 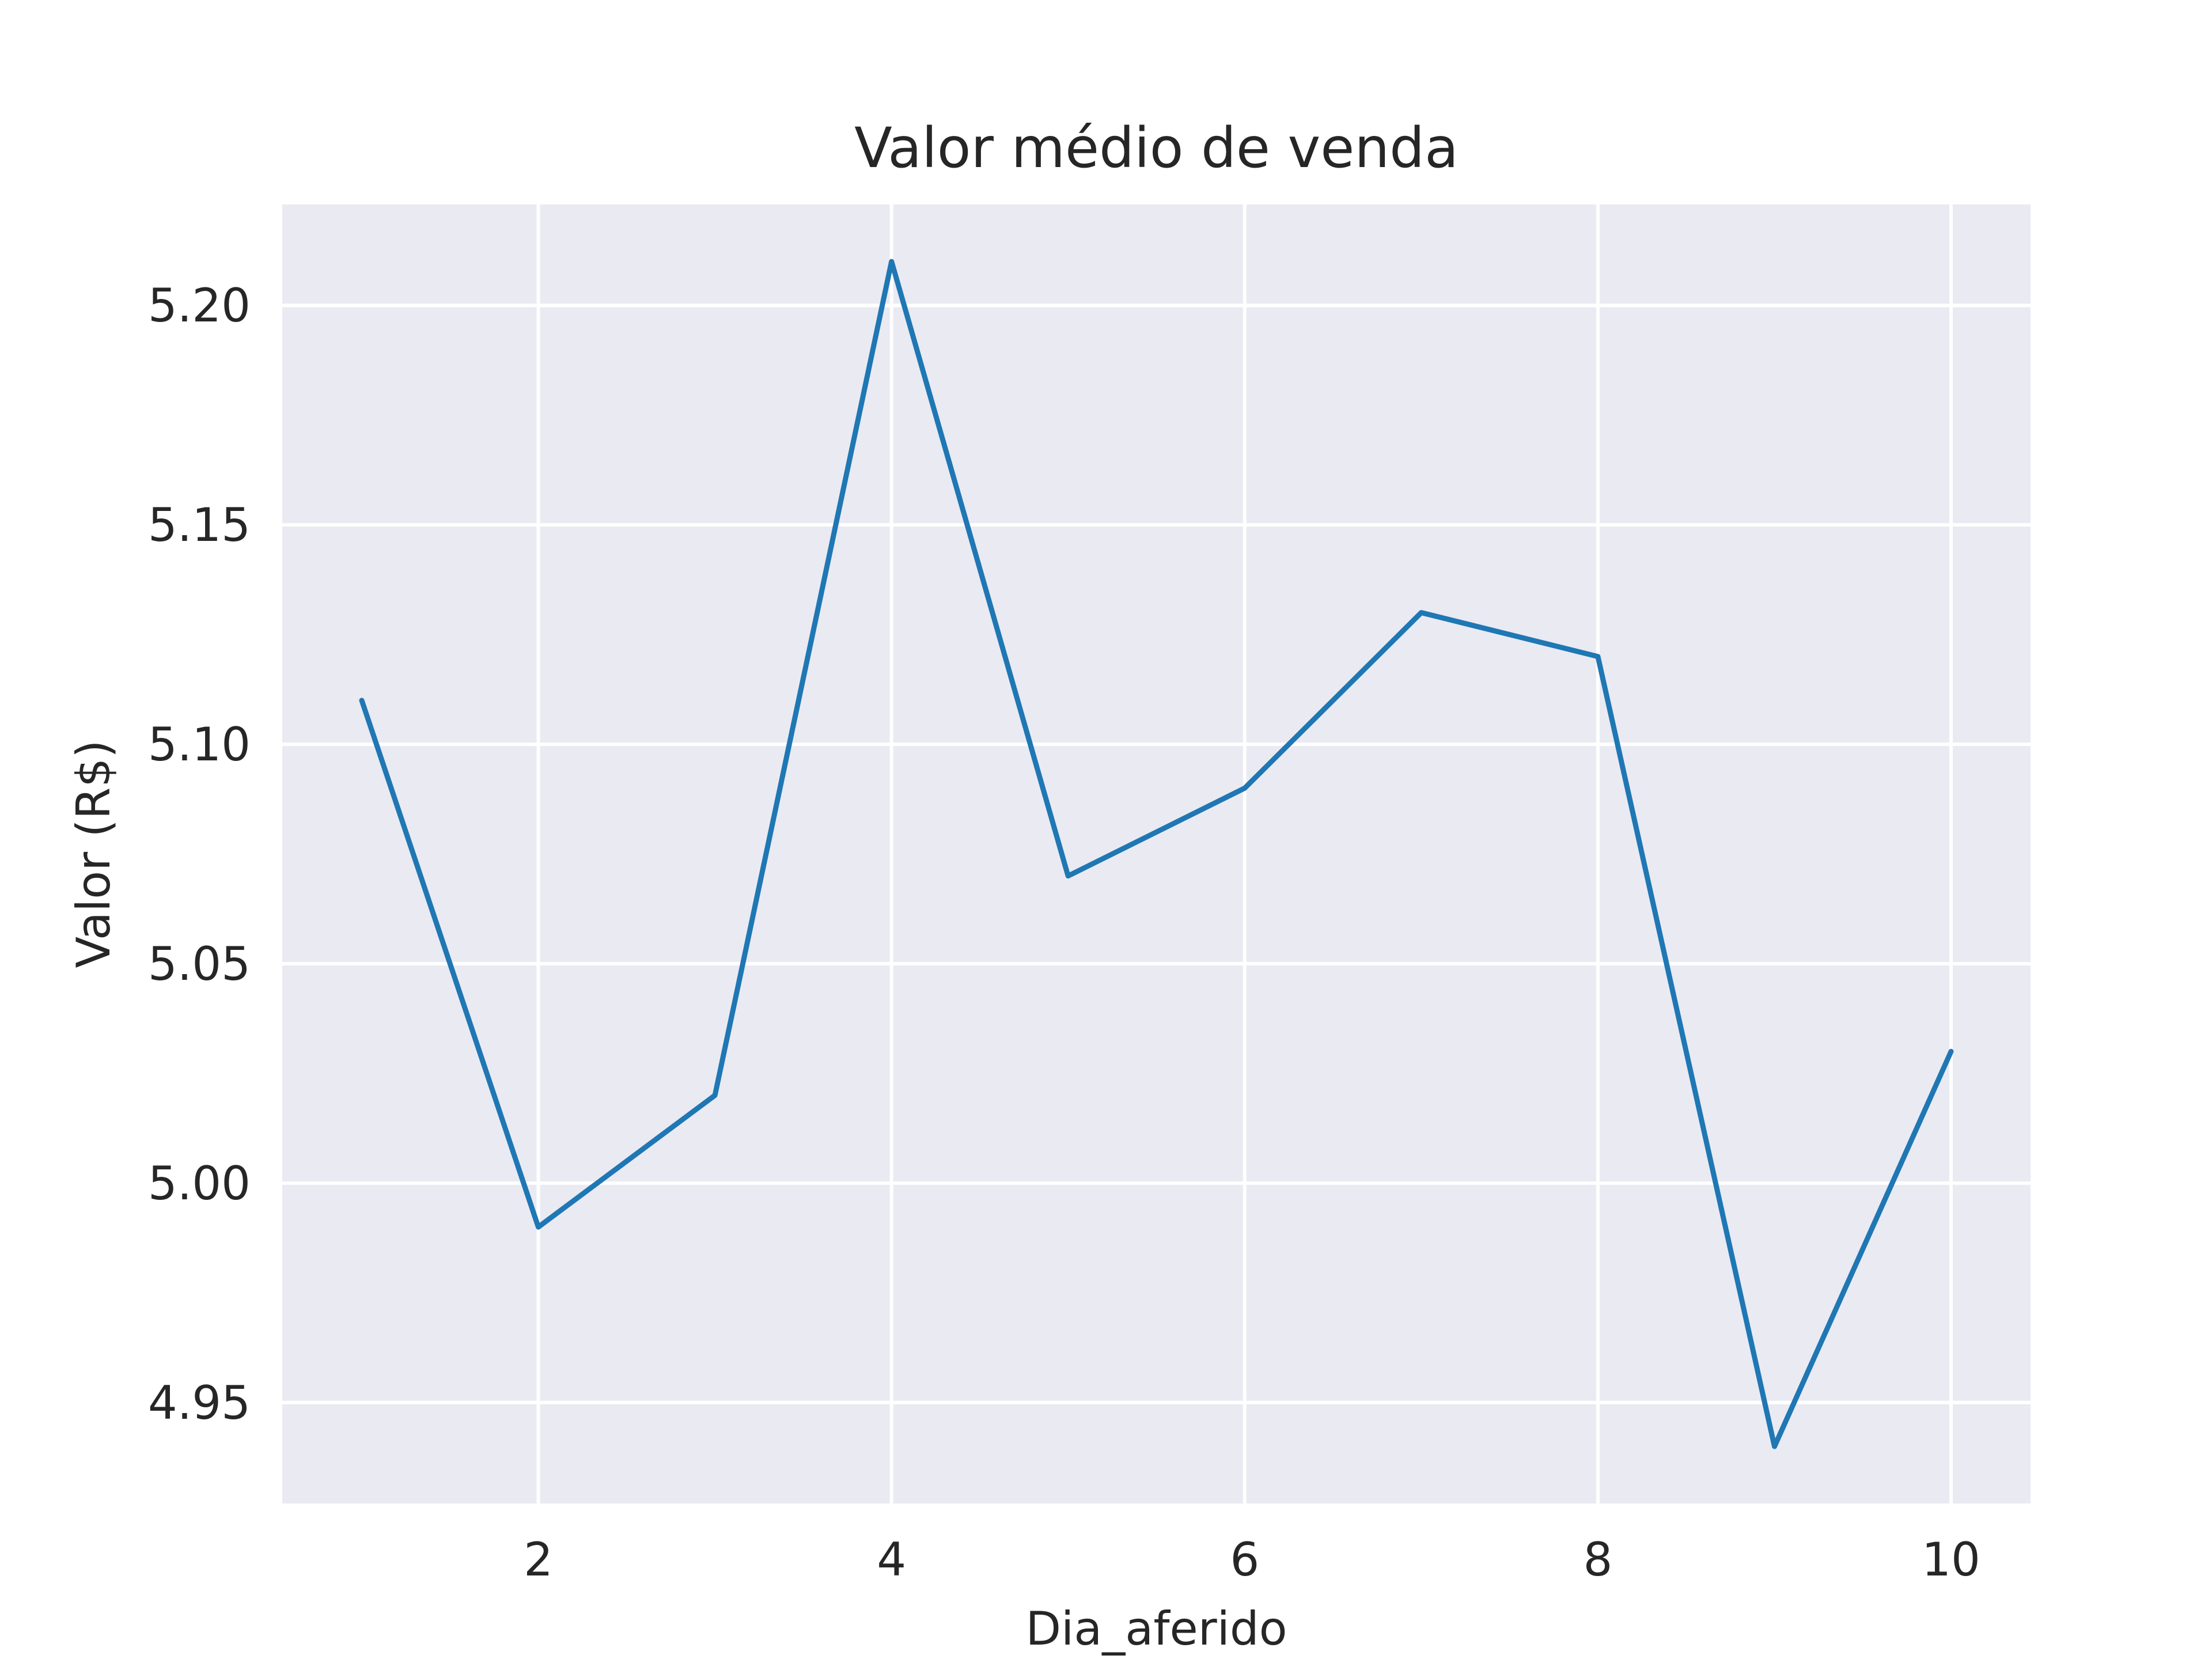 What do you see at coordinates (1244, 1559) in the screenshot?
I see `x-tick-label: 6` at bounding box center [1244, 1559].